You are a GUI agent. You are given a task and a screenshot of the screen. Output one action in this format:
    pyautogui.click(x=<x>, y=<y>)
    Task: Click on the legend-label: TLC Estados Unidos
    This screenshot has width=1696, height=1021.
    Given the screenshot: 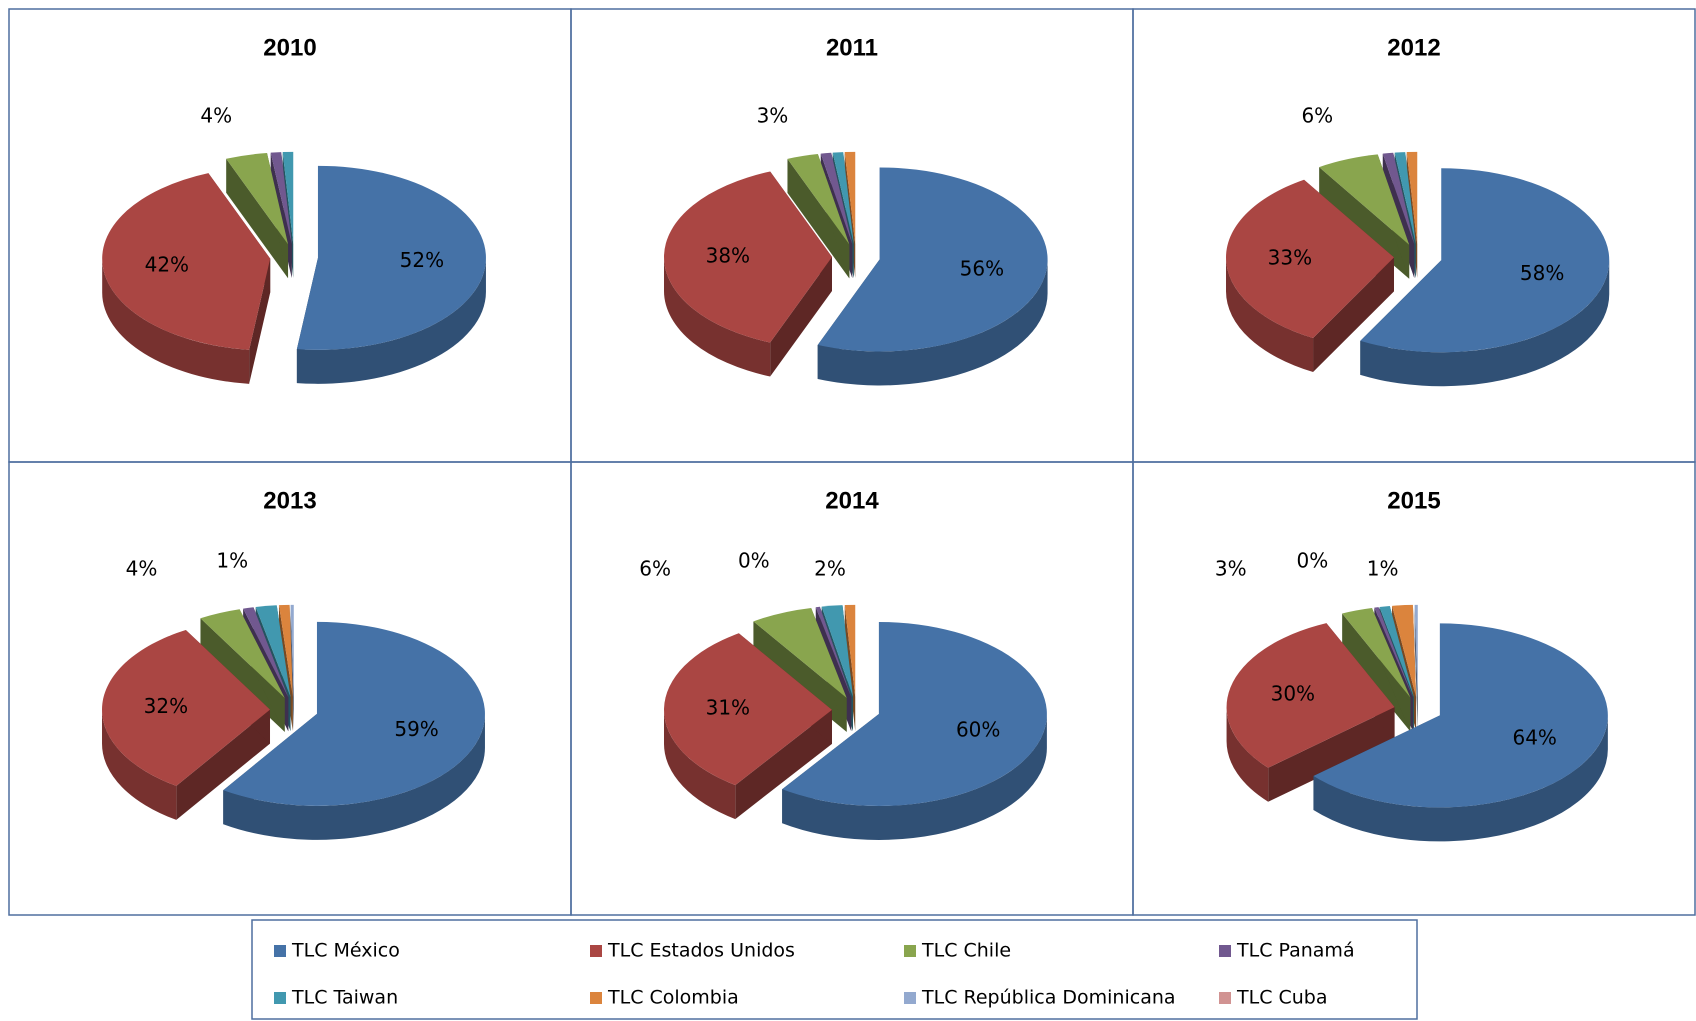 What is the action you would take?
    pyautogui.click(x=701, y=951)
    